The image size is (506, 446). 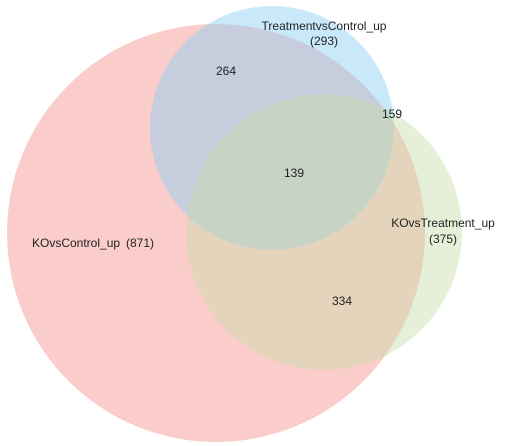 What do you see at coordinates (294, 173) in the screenshot?
I see `region-count-all-three: 139` at bounding box center [294, 173].